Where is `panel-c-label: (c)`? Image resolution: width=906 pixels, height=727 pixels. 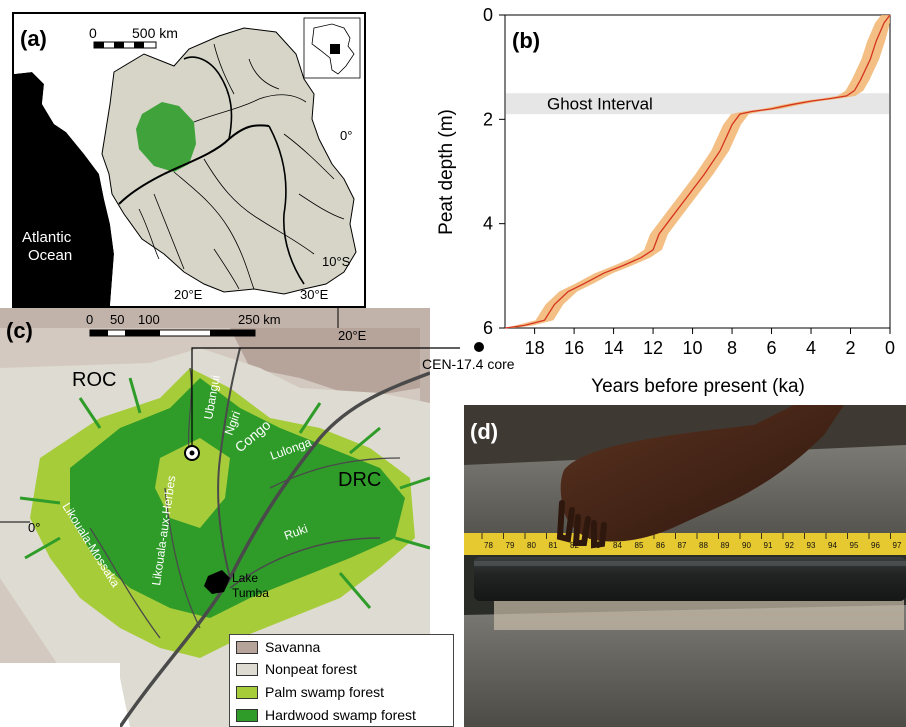
panel-c-label: (c) is located at coordinates (19, 330).